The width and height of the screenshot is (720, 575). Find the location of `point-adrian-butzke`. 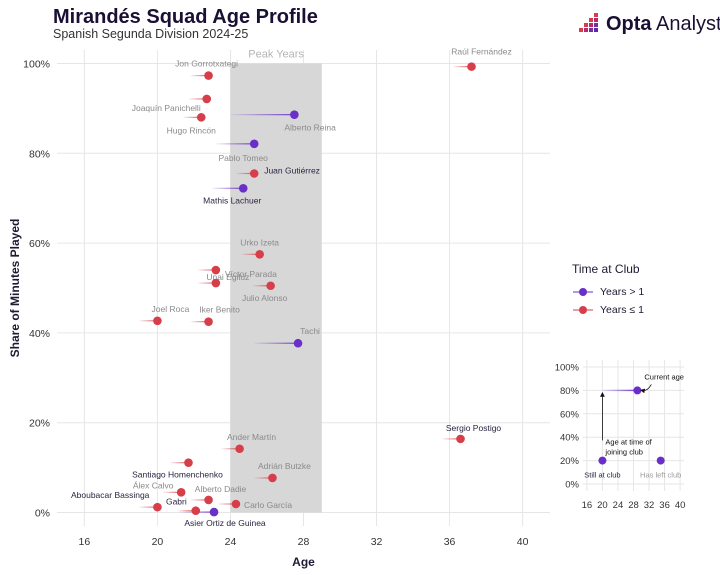

point-adrian-butzke is located at coordinates (272, 478).